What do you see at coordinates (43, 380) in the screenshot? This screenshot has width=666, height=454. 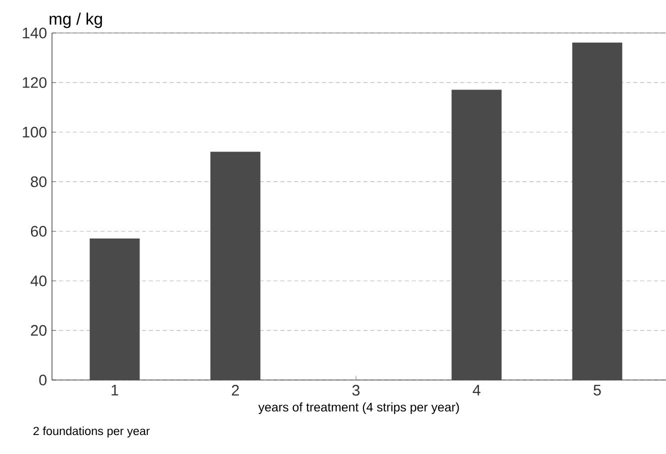 I see `y-tick-label: 0` at bounding box center [43, 380].